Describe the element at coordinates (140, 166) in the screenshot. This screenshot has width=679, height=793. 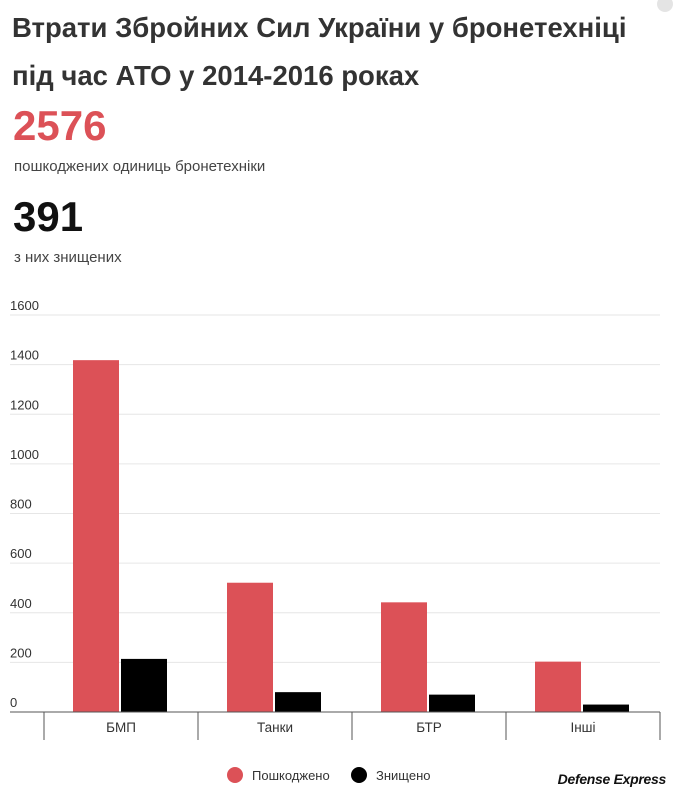
I see `damaged-total-label: пошкоджених одиниць бронетехніки` at that location.